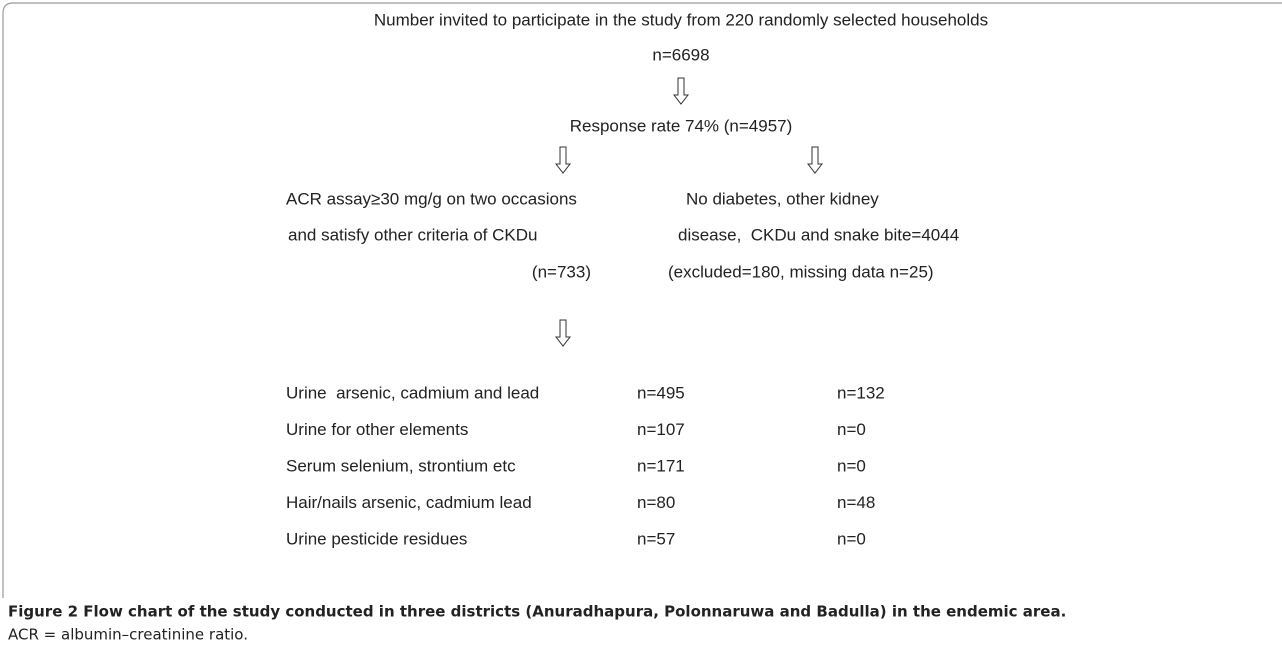 This screenshot has height=652, width=1282. What do you see at coordinates (409, 502) in the screenshot?
I see `row-label: Hair/nails arsenic, cadmium lead` at bounding box center [409, 502].